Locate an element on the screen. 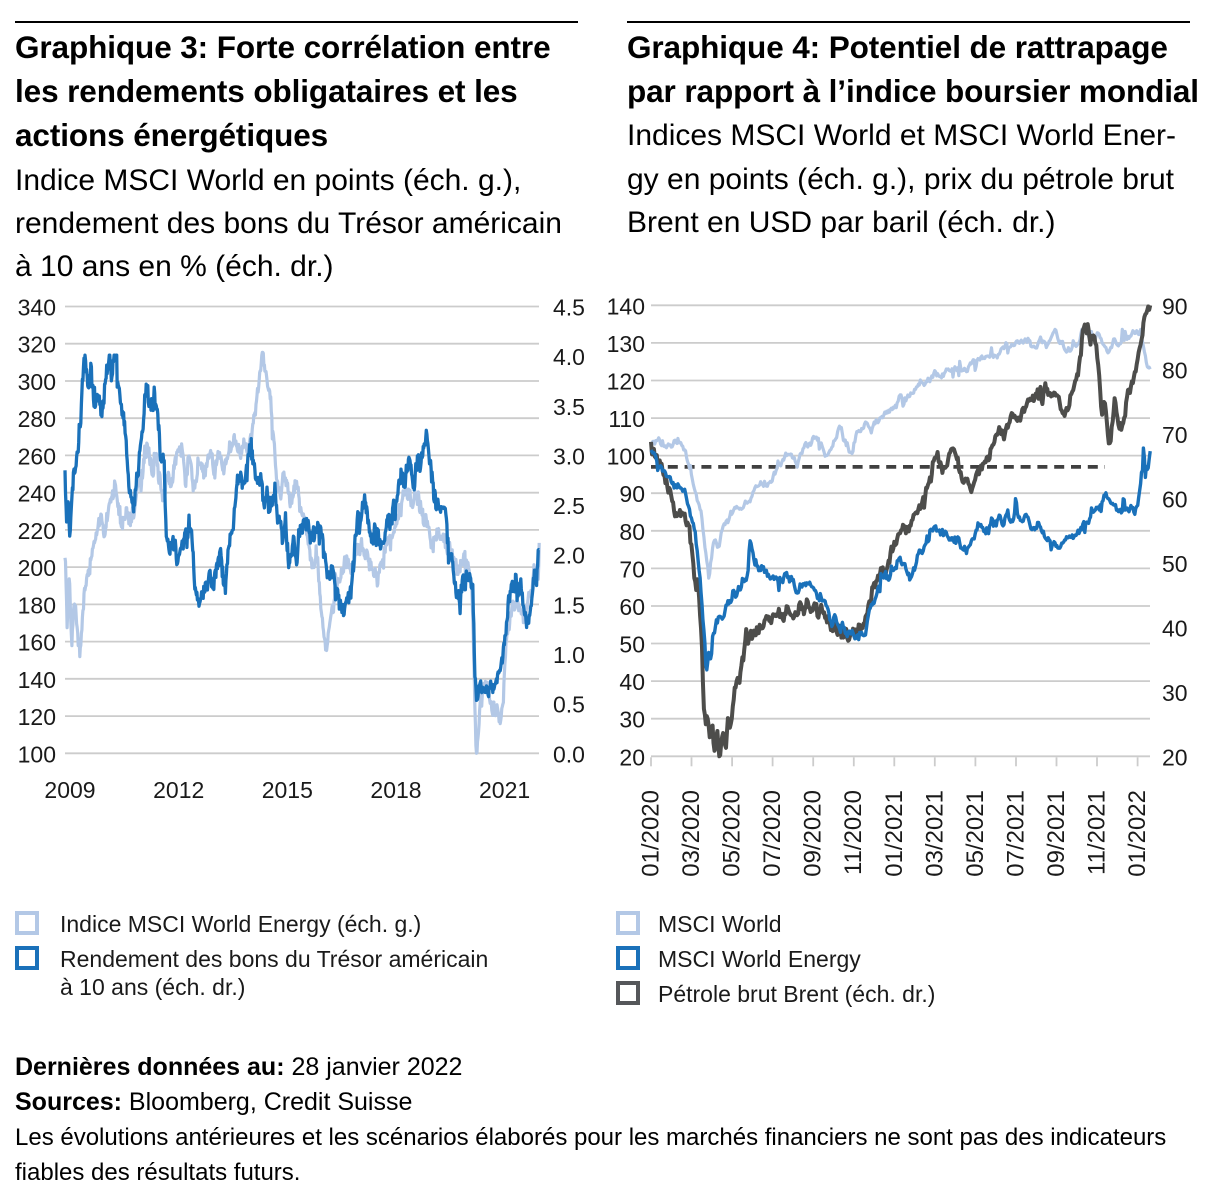 This screenshot has width=1229, height=1200. svg-text: 320 is located at coordinates (37, 345).